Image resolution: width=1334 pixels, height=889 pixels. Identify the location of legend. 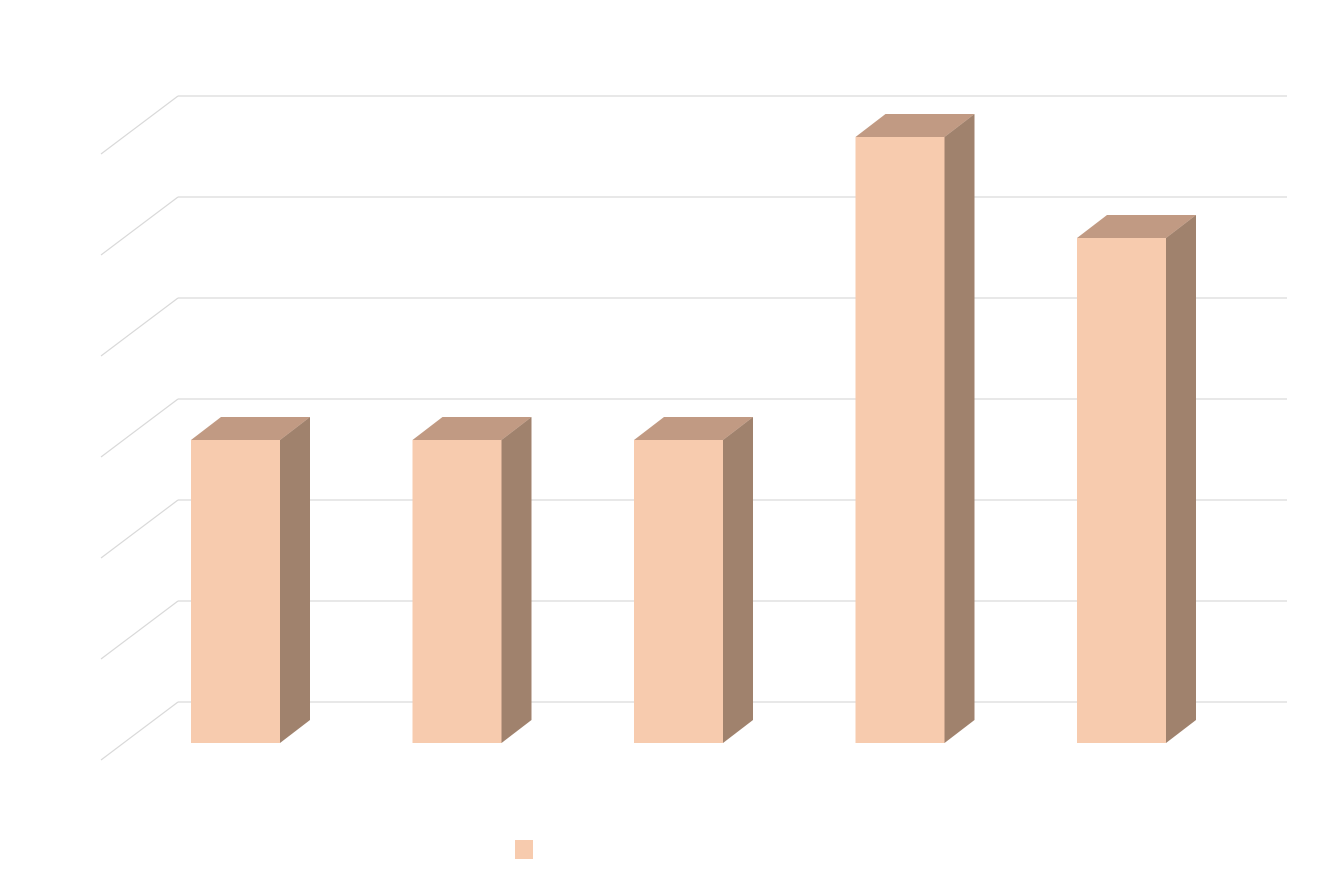
(524, 849).